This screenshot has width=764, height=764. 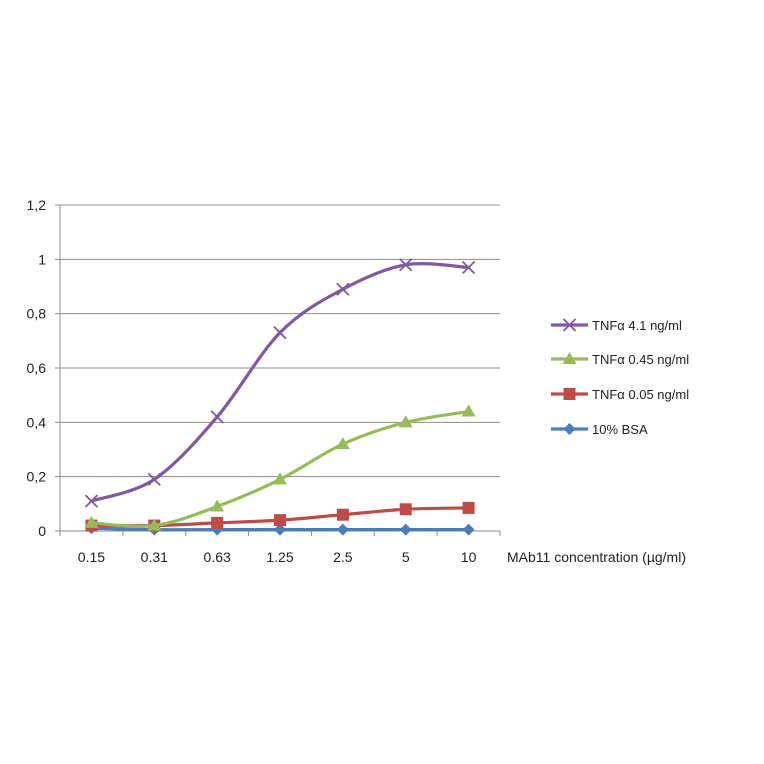 What do you see at coordinates (37, 205) in the screenshot?
I see `y-tick-label: 1,2` at bounding box center [37, 205].